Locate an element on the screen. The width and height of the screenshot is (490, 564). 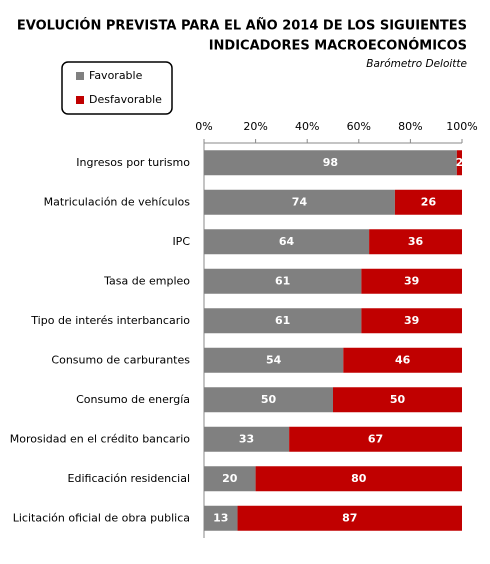
data-label: 64 is located at coordinates (287, 241).